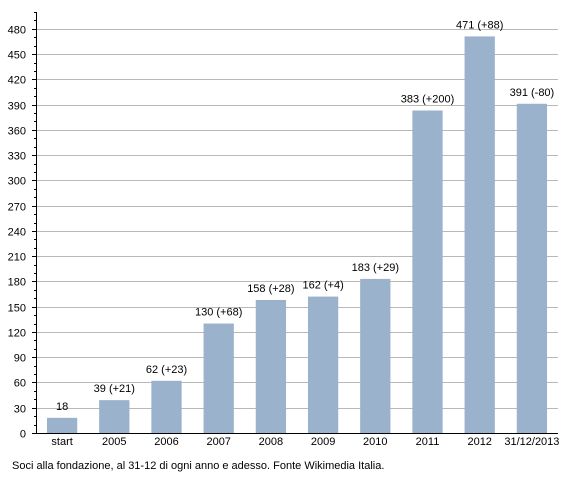 The height and width of the screenshot is (480, 574). I want to click on bar-2008, so click(271, 366).